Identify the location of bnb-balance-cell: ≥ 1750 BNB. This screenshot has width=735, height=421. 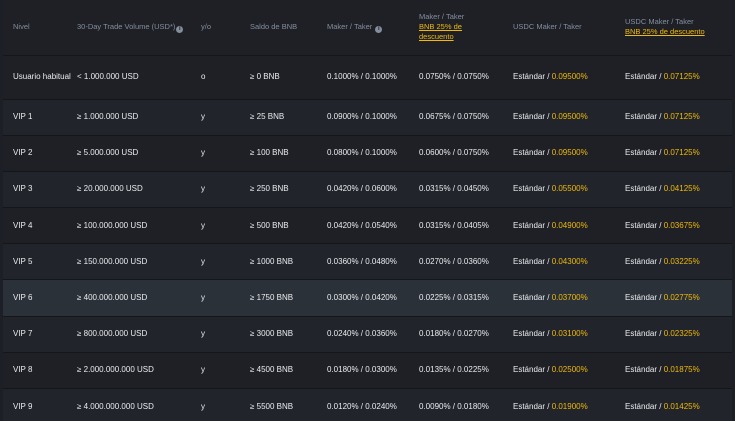
(272, 298).